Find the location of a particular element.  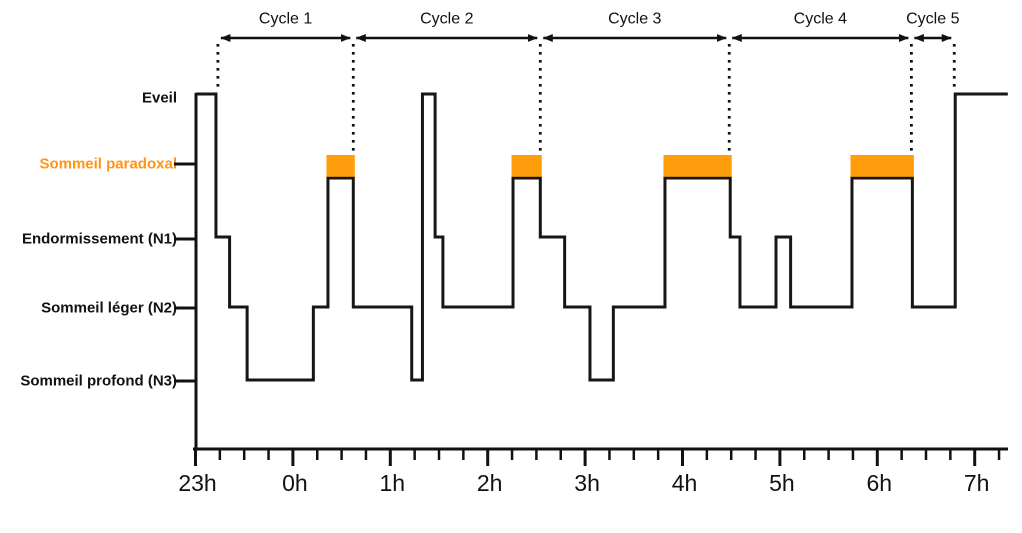

x-axis-label-4h: 4h is located at coordinates (685, 483).